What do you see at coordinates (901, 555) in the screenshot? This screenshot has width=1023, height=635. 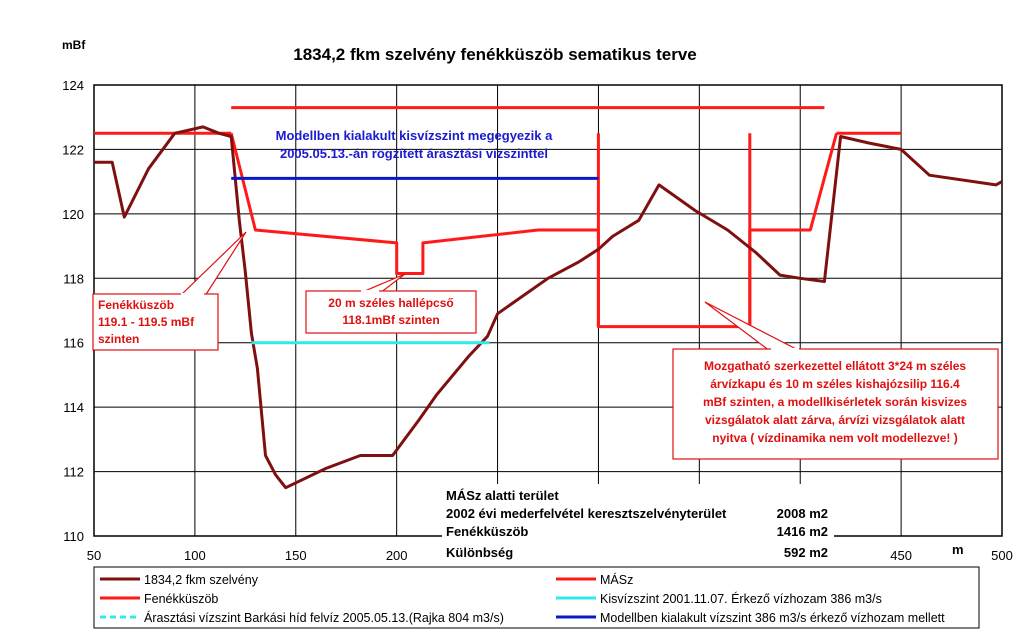 I see `x-tick-label: 450` at bounding box center [901, 555].